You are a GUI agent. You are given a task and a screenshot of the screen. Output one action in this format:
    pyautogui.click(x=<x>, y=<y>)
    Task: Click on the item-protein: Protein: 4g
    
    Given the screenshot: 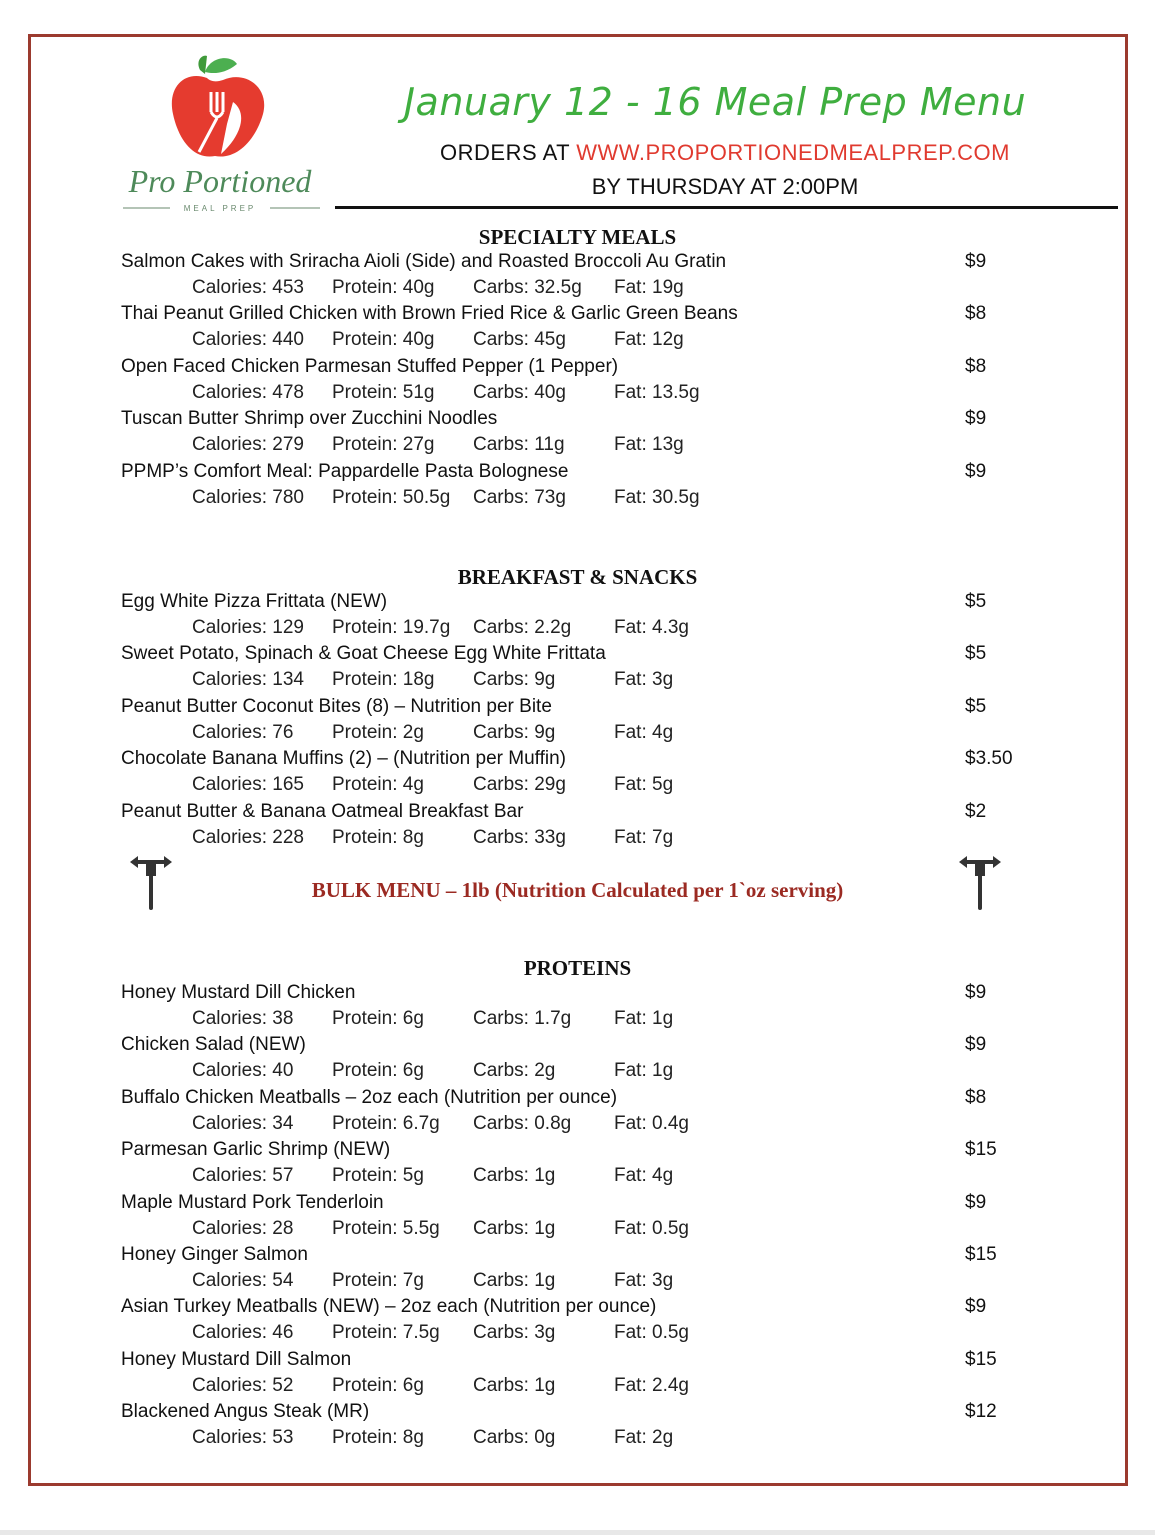 What is the action you would take?
    pyautogui.click(x=378, y=785)
    